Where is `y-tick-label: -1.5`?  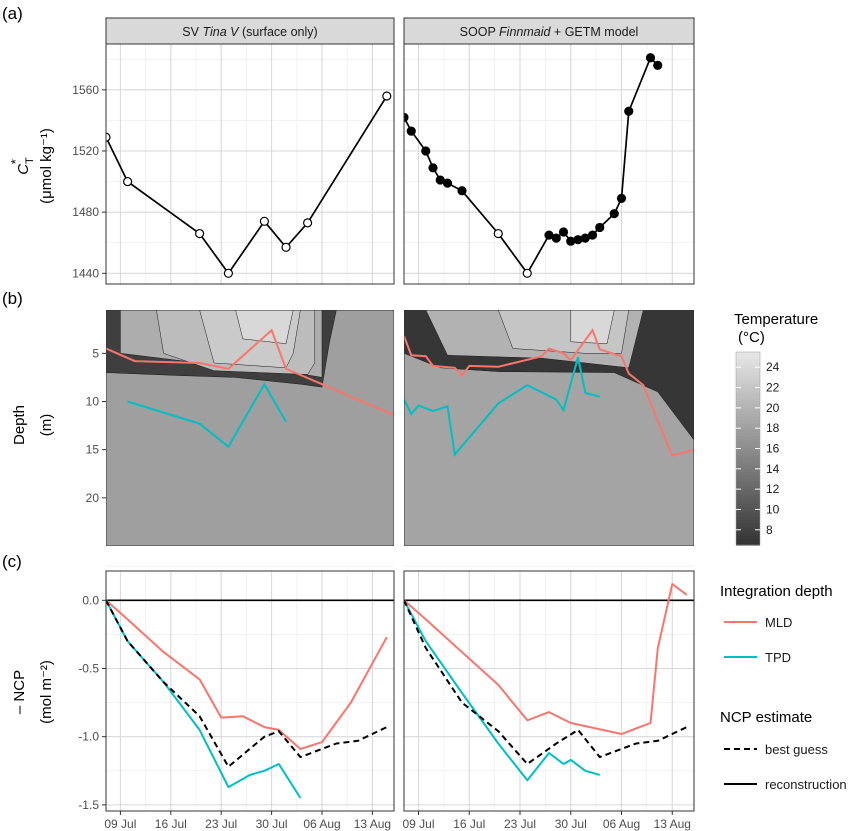 y-tick-label: -1.5 is located at coordinates (88, 805).